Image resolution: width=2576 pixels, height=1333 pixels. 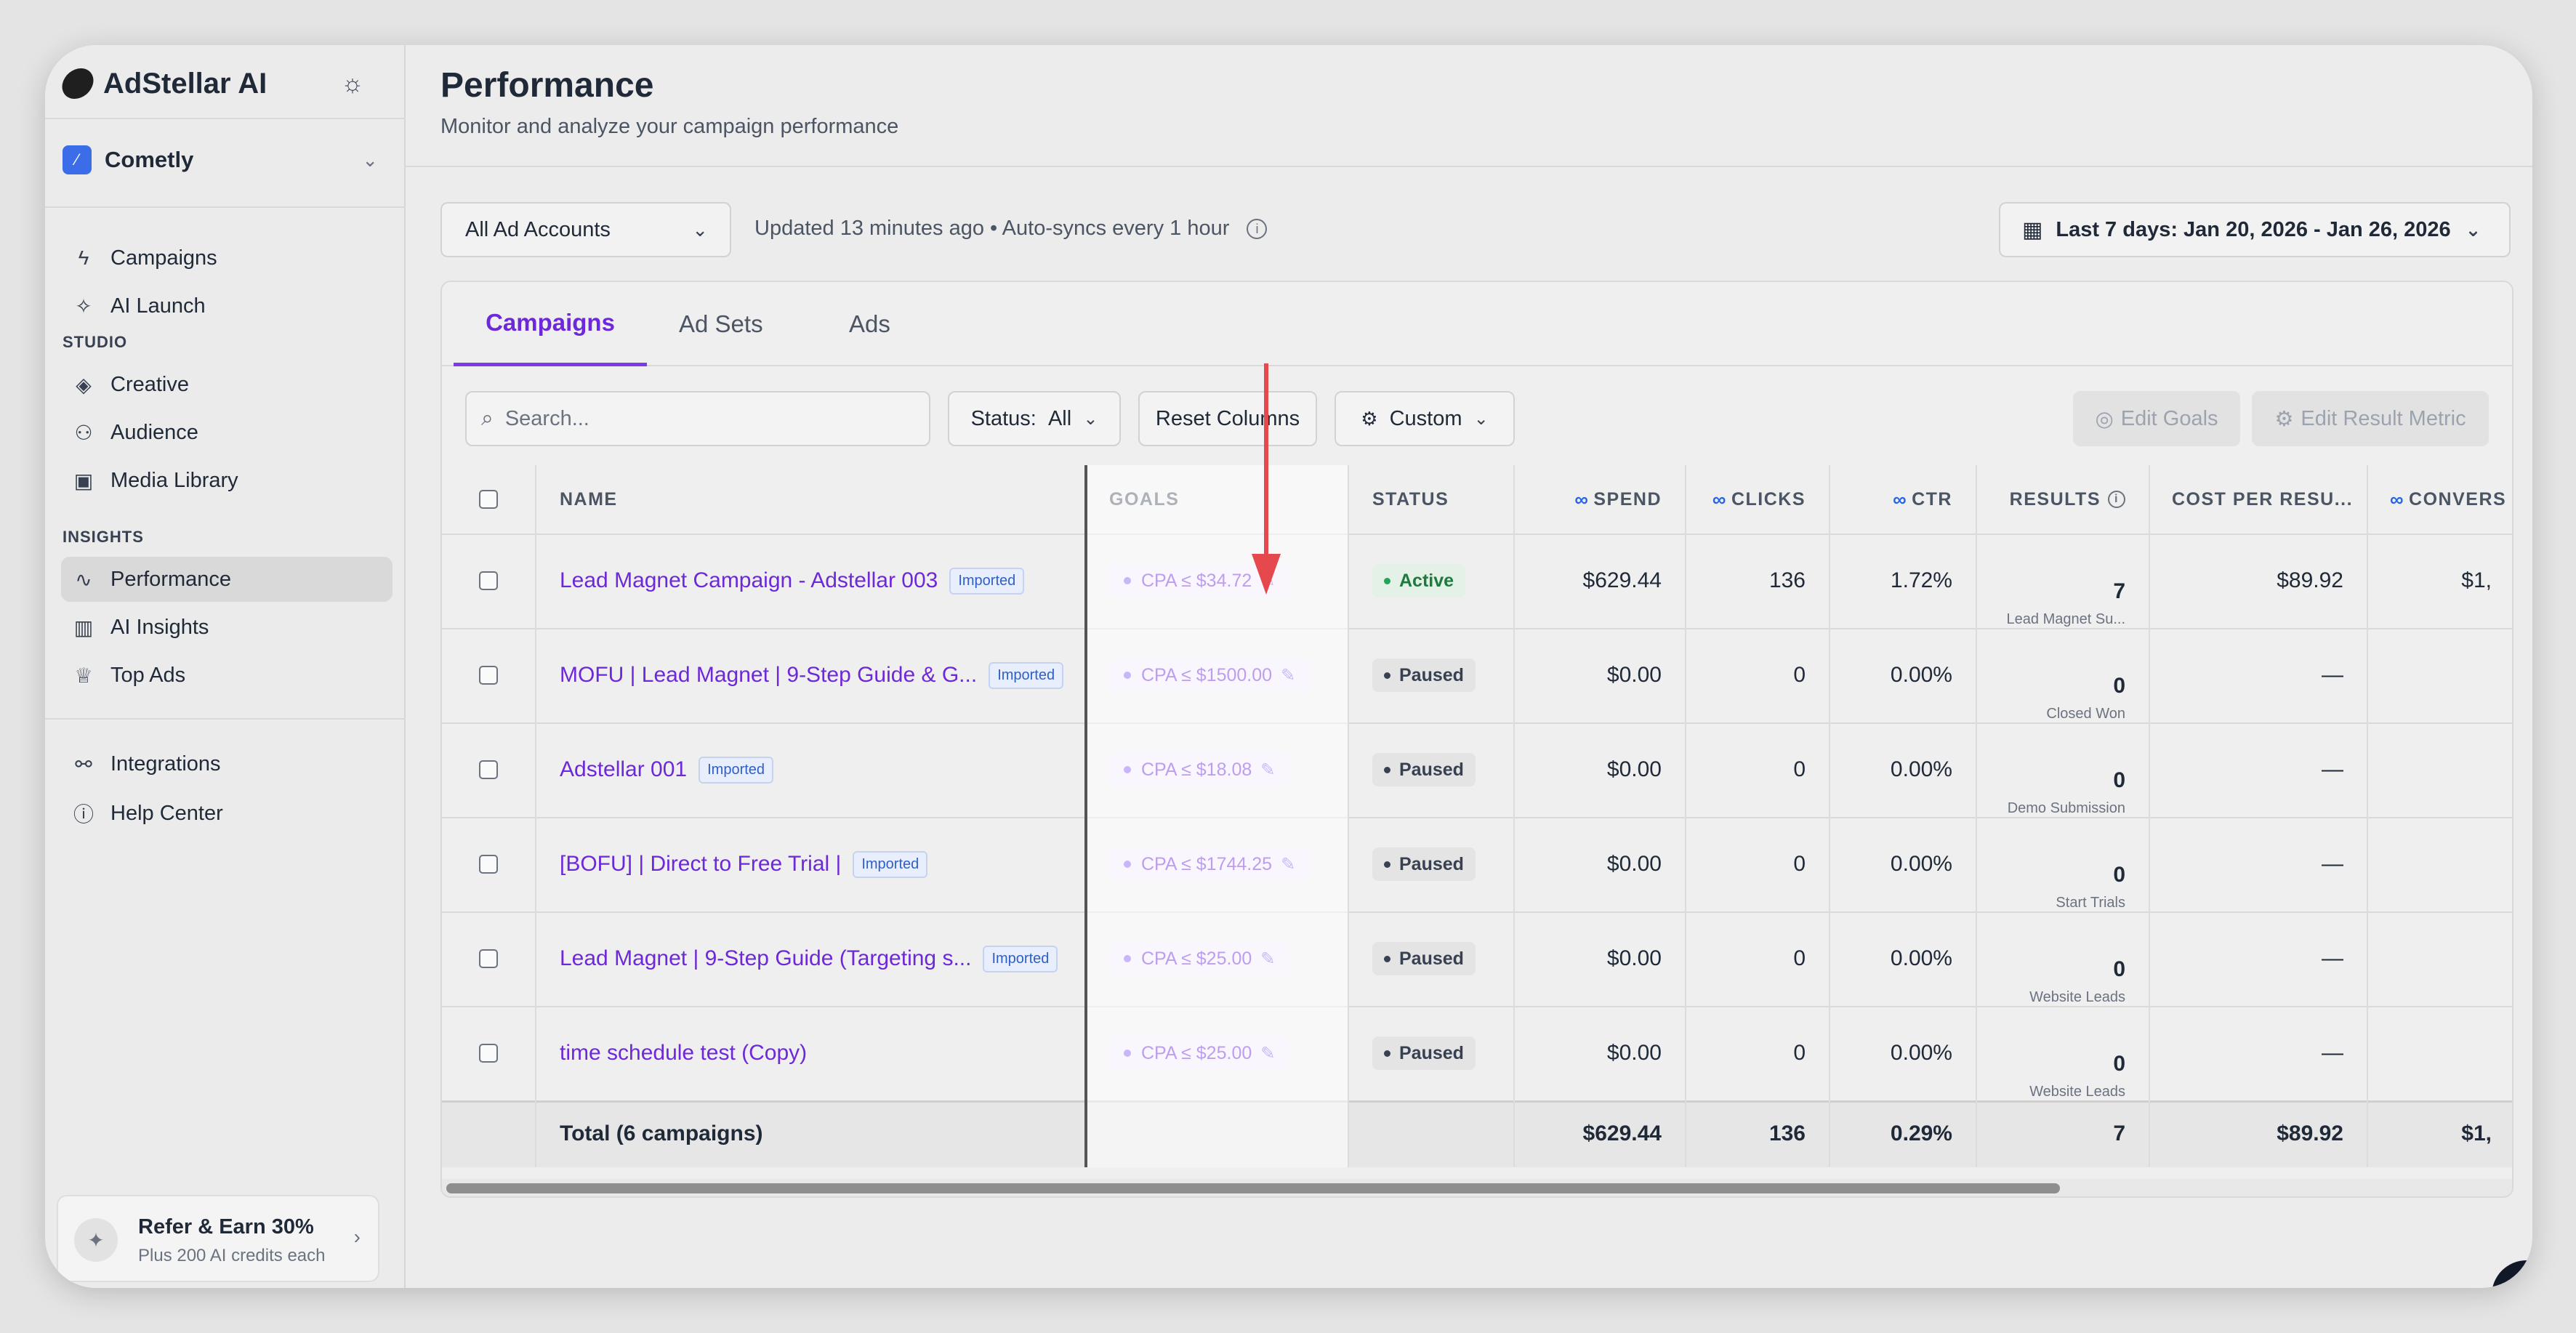 I want to click on column-header-name: NAME, so click(x=809, y=499).